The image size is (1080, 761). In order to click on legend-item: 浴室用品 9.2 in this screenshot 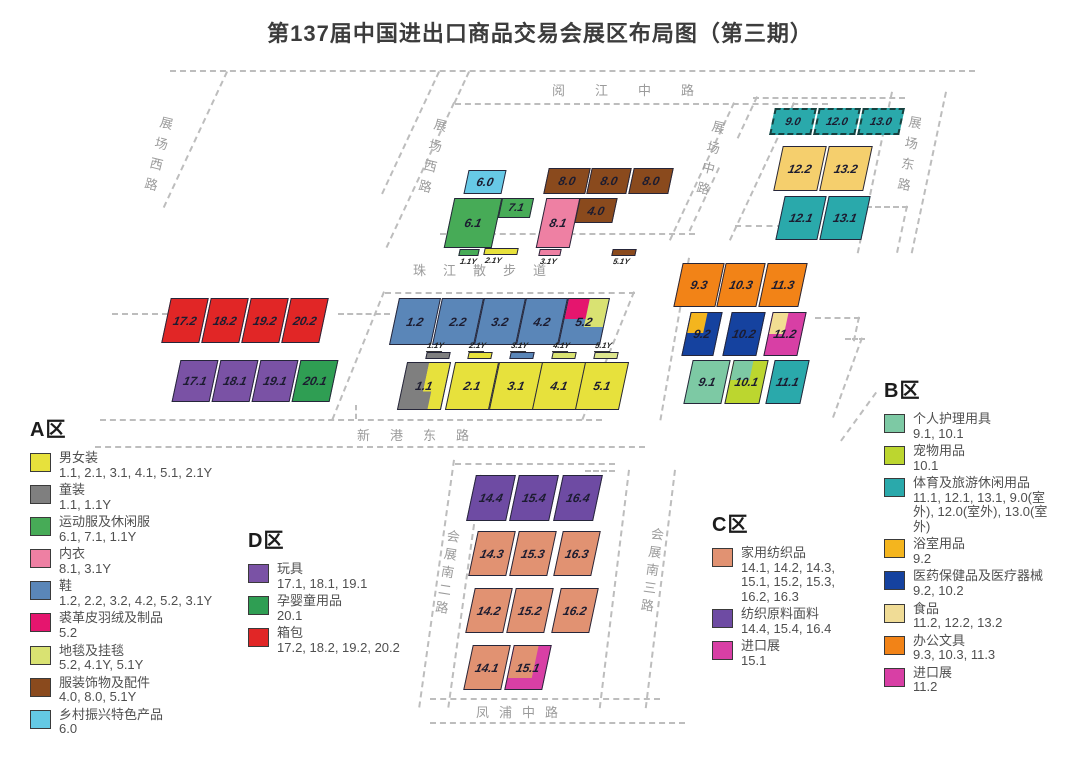, I will do `click(973, 551)`.